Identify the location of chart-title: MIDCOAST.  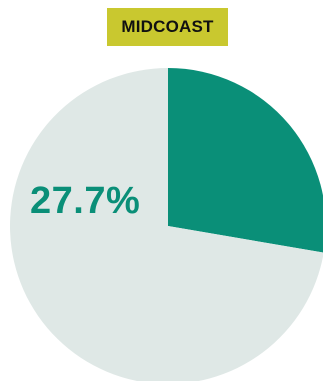
(167, 26).